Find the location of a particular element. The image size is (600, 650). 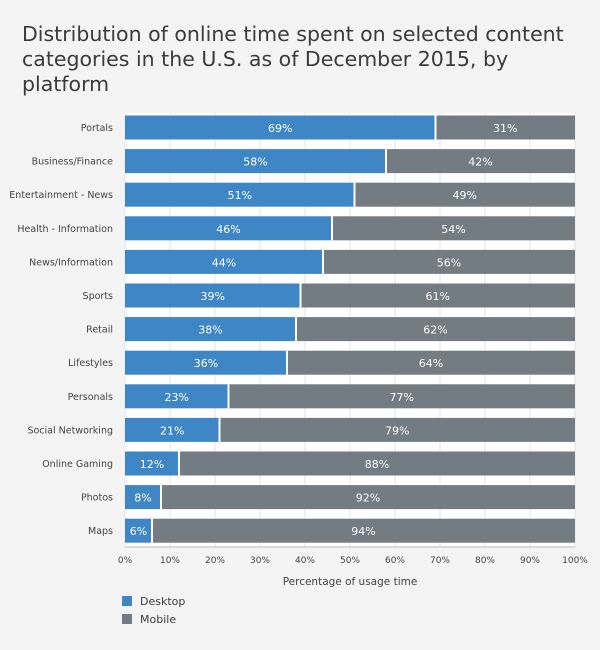

data-label: 38% is located at coordinates (210, 330).